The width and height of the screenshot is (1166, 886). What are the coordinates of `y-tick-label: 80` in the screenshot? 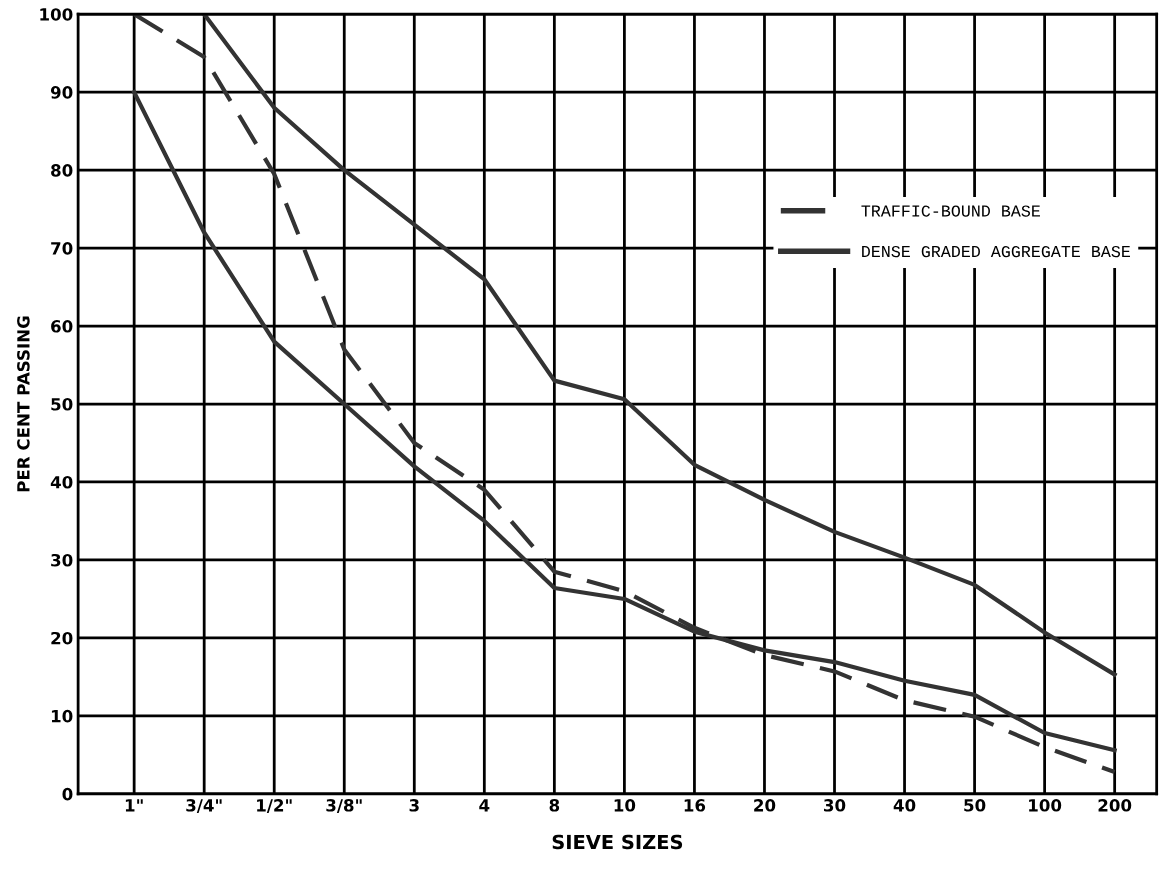 It's located at (62, 170).